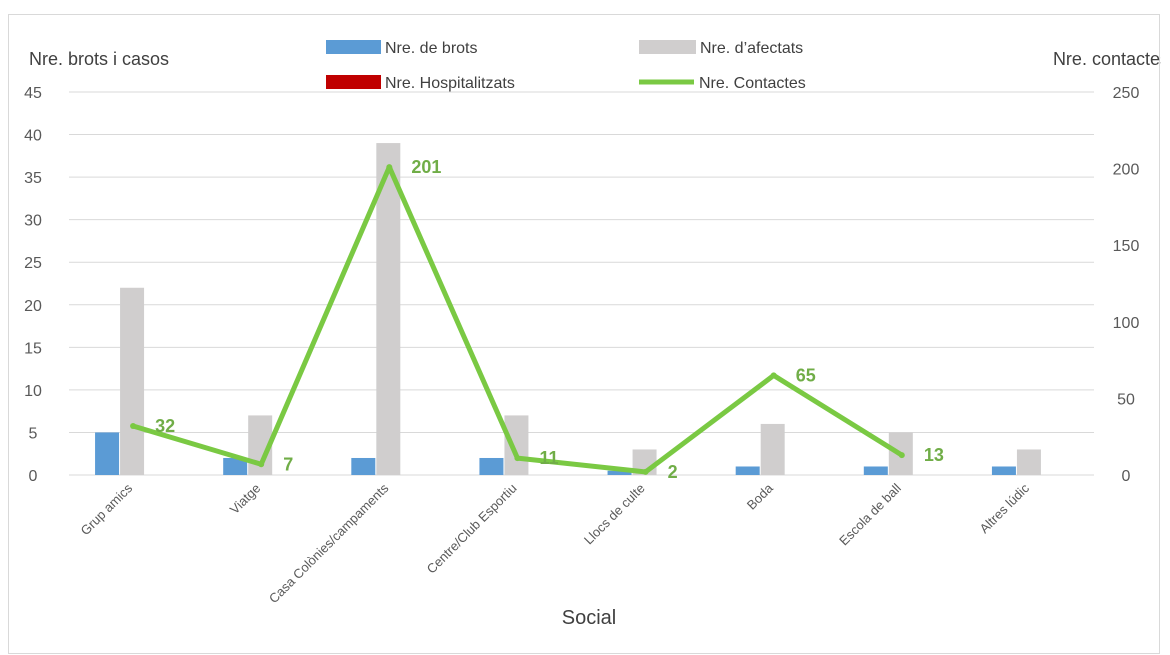 The height and width of the screenshot is (655, 1170). Describe the element at coordinates (589, 618) in the screenshot. I see `x-axis-title: Social` at that location.